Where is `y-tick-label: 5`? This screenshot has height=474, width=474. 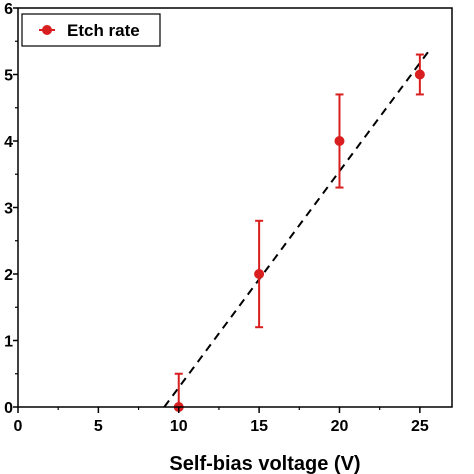
y-tick-label: 5 is located at coordinates (8, 76).